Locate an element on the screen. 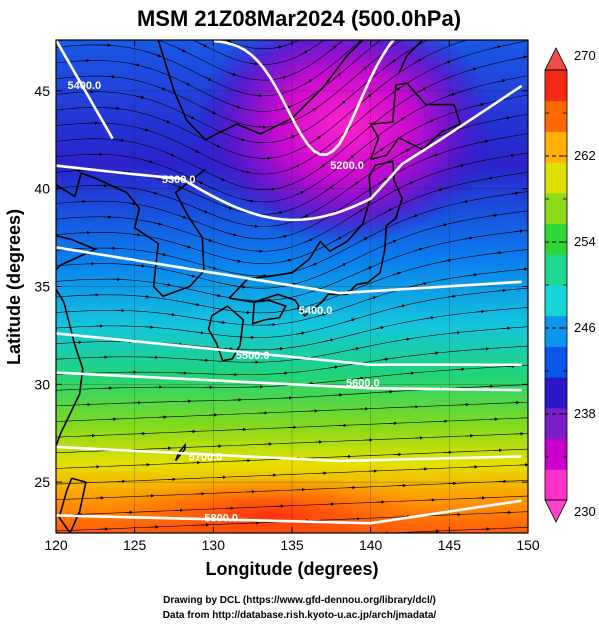  y-tick-label: 40 is located at coordinates (42, 189).